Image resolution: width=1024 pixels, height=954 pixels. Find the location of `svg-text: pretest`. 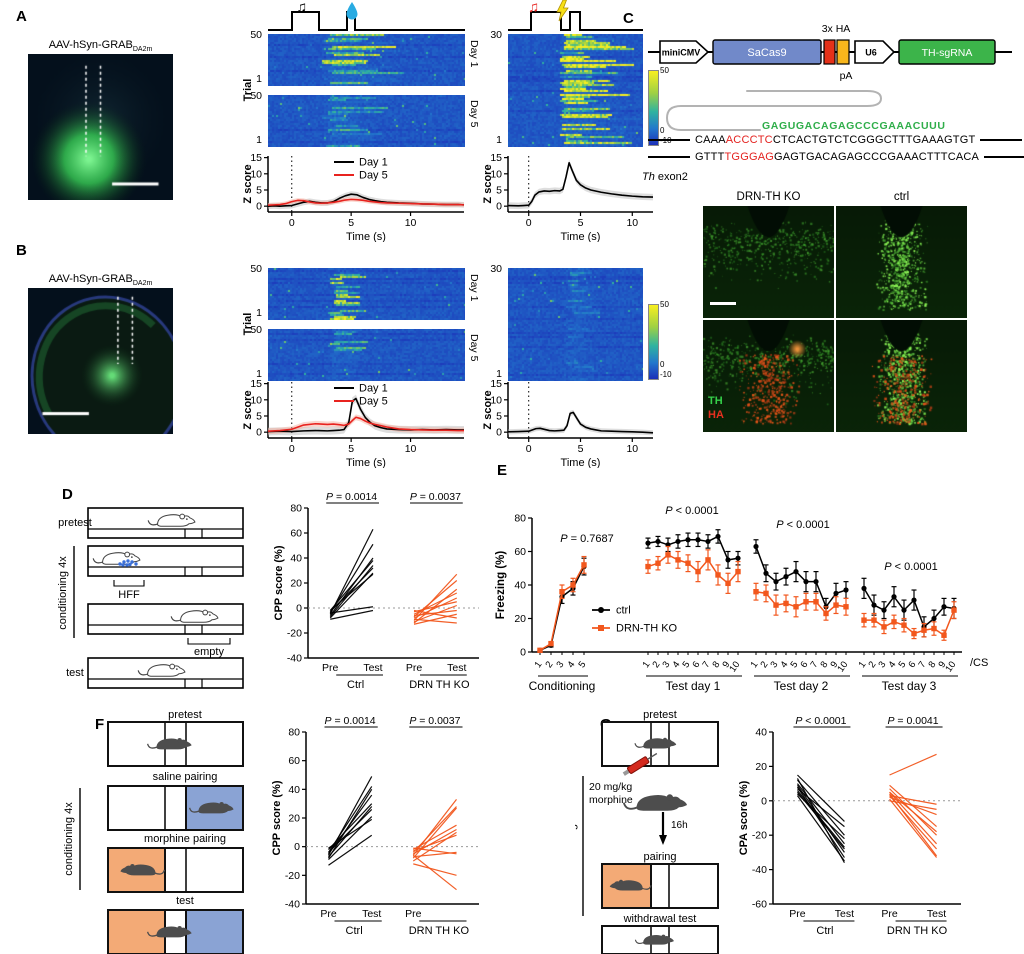

svg-text: pretest is located at coordinates (185, 715).